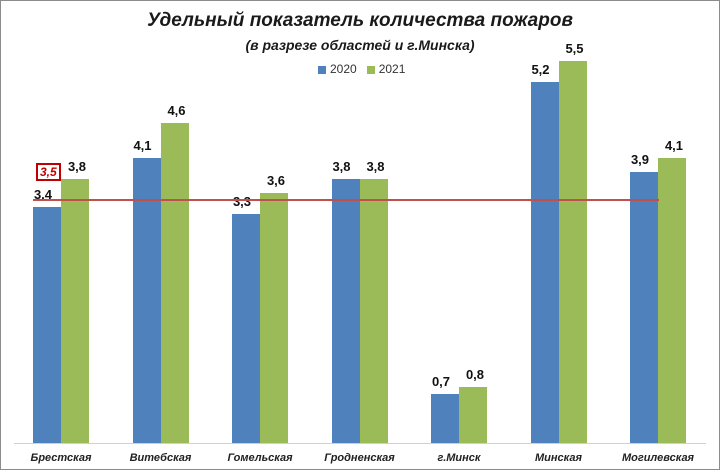 The image size is (720, 470). What do you see at coordinates (574, 48) in the screenshot?
I see `data-label: 5,5` at bounding box center [574, 48].